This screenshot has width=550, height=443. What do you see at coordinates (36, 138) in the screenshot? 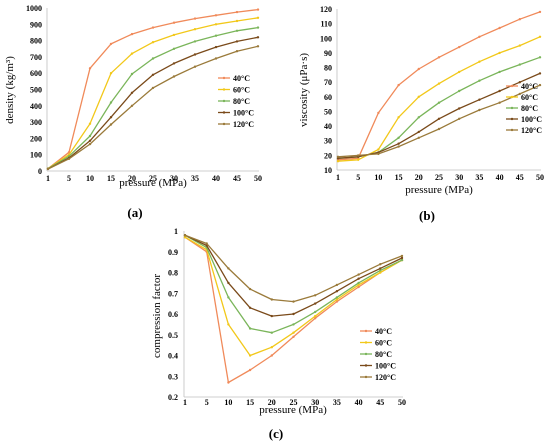
I see `y-tick-label: 200` at bounding box center [36, 138].